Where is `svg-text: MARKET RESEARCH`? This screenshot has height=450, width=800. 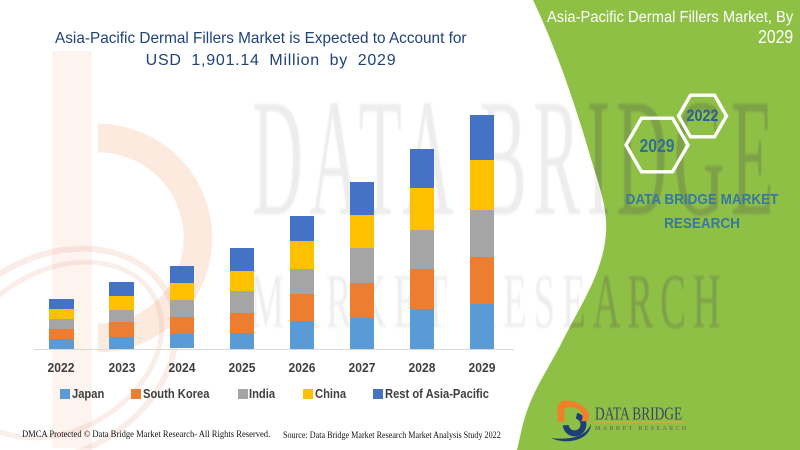
svg-text: MARKET RESEARCH is located at coordinates (642, 428).